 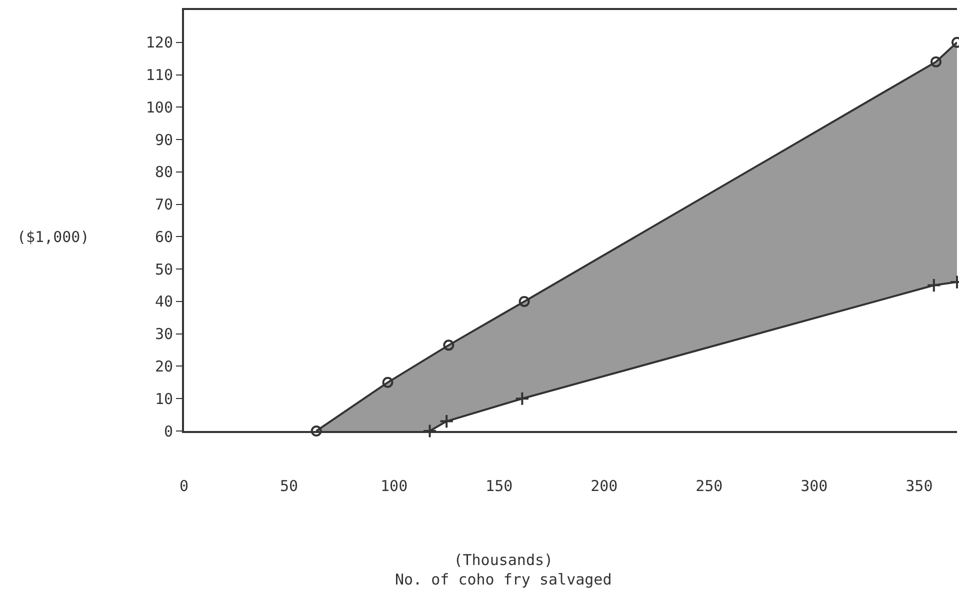 What do you see at coordinates (159, 107) in the screenshot?
I see `y-tick-label: 100` at bounding box center [159, 107].